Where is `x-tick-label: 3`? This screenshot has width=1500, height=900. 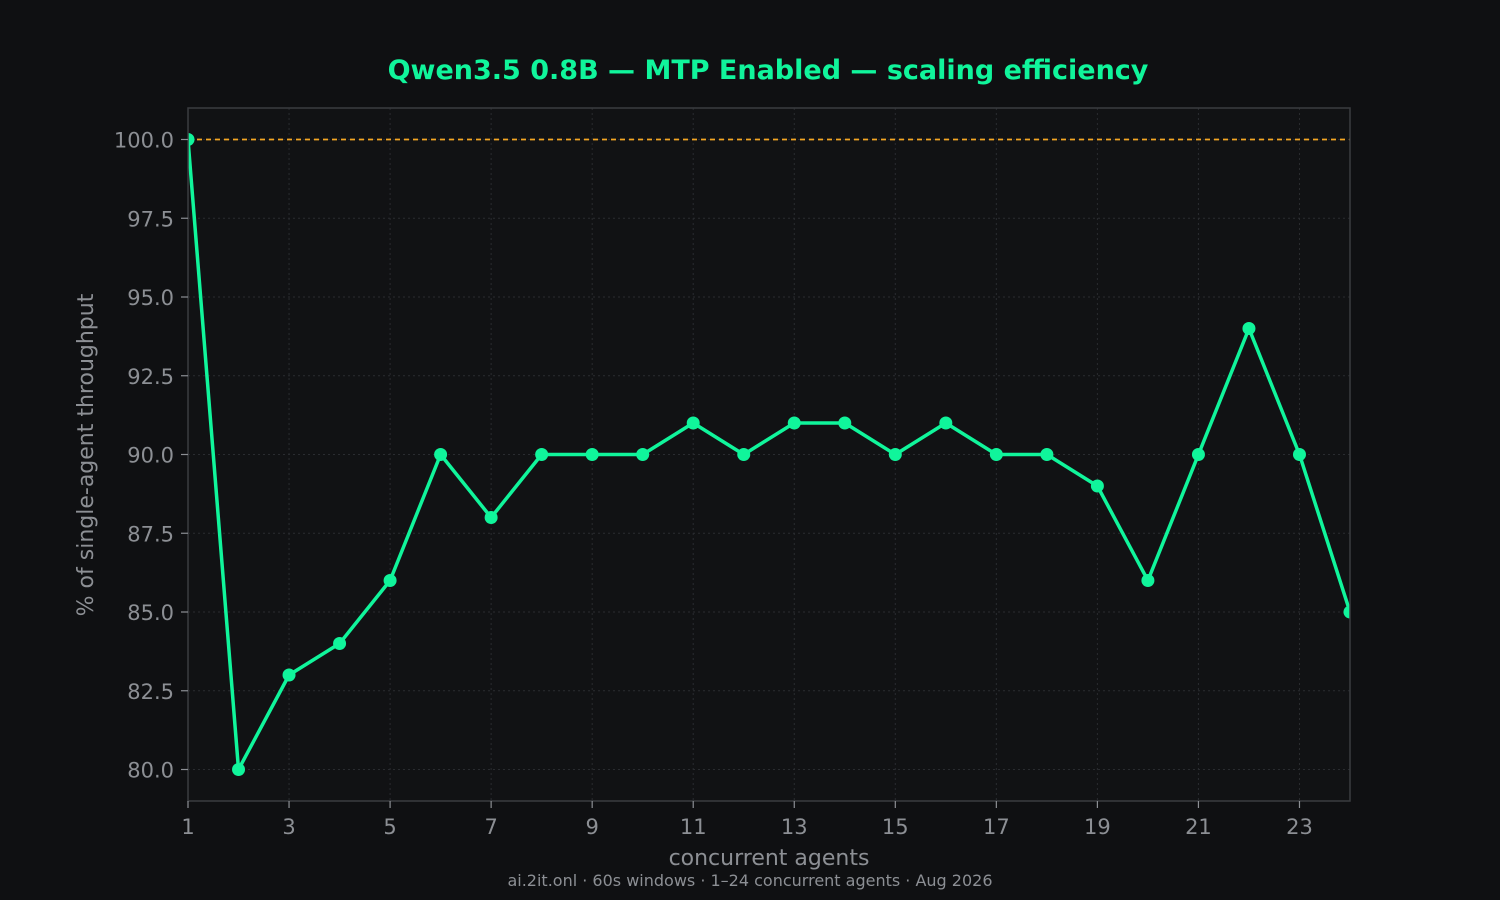
x-tick-label: 3 is located at coordinates (288, 827).